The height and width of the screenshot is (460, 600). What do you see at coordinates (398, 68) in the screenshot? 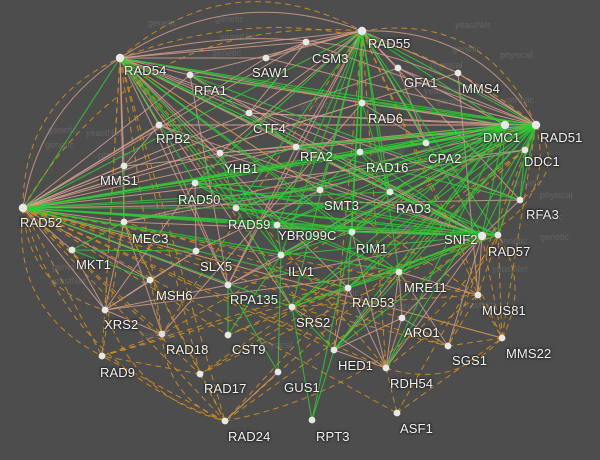
I see `graph-node-gfa1` at bounding box center [398, 68].